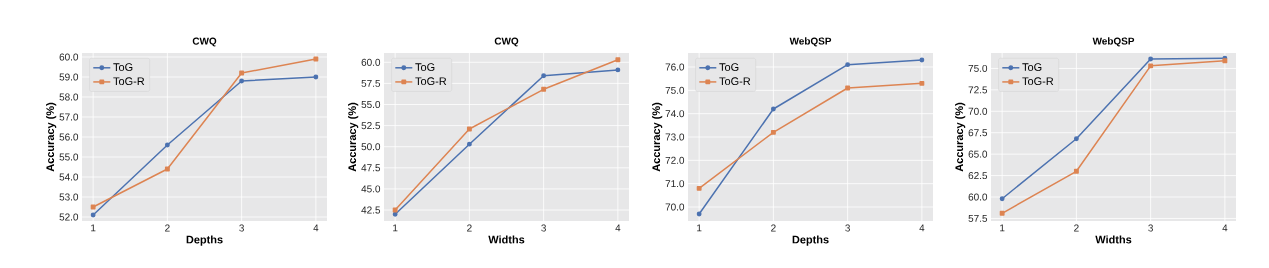 Image resolution: width=1269 pixels, height=268 pixels. What do you see at coordinates (978, 154) in the screenshot?
I see `y-tick-label: 65.0` at bounding box center [978, 154].